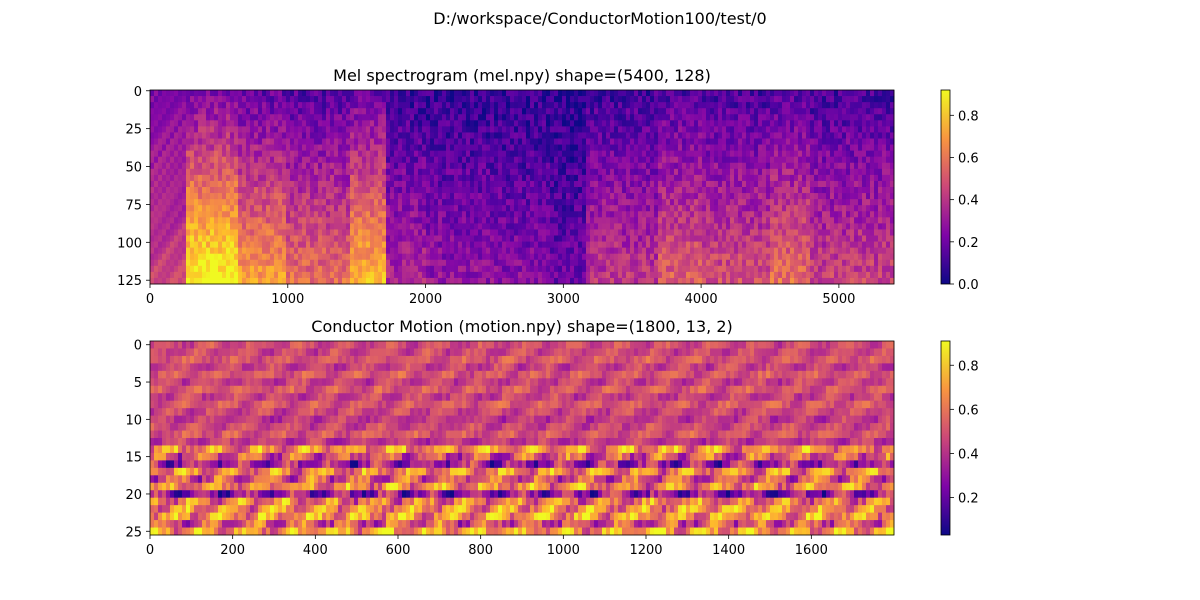  I want to click on mel-x-tick-label: 2000, so click(425, 299).